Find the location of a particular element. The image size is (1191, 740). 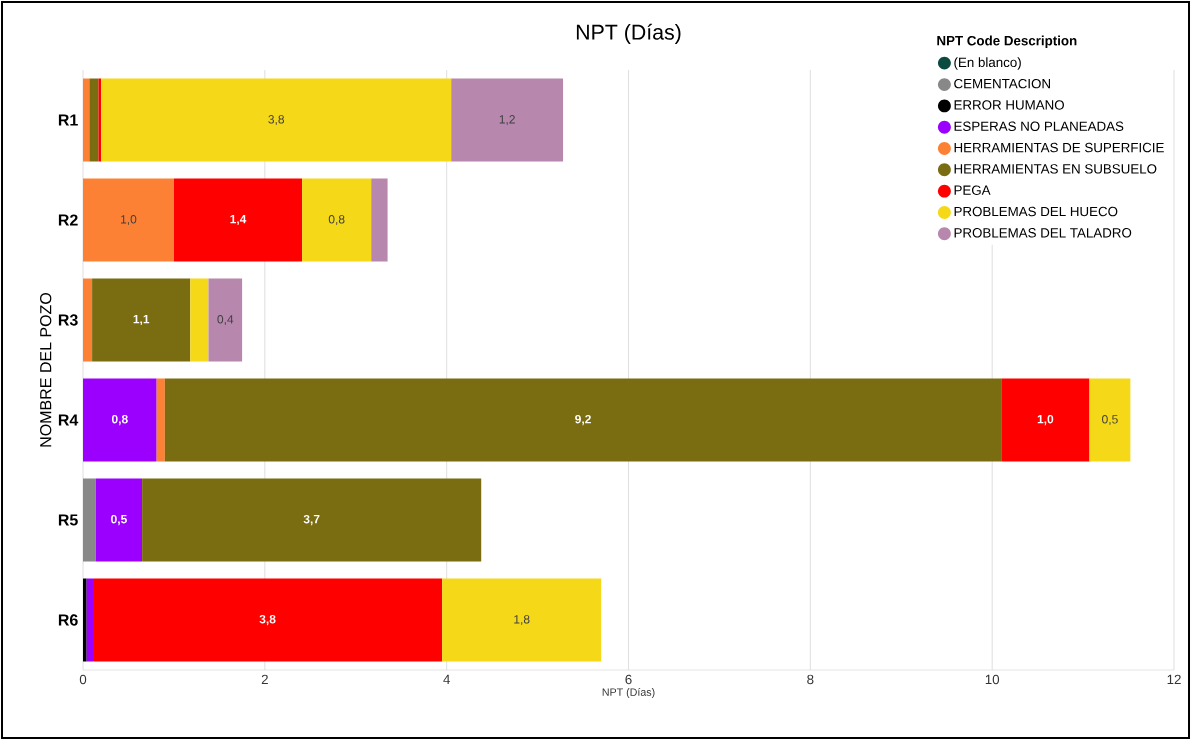

data-label: 3,7 is located at coordinates (311, 520).